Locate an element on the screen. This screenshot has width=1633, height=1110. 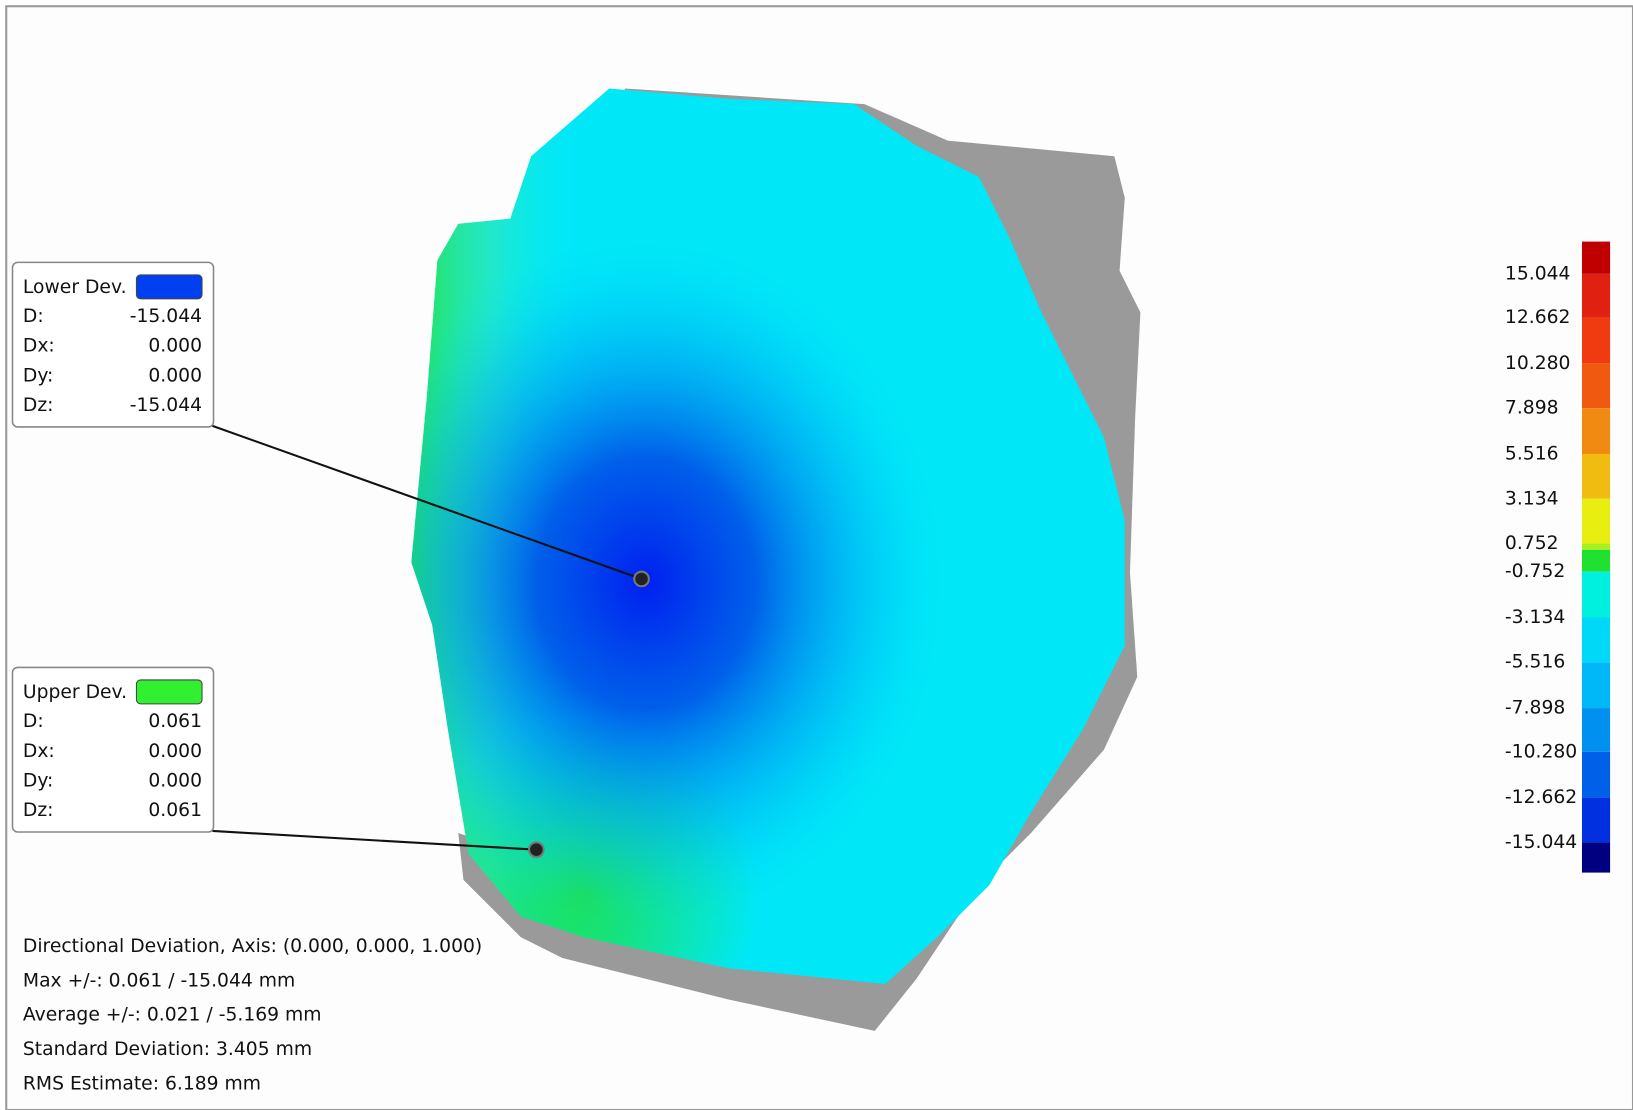
statistic-line: Max +/-: 0.061 / -15.044 mm is located at coordinates (159, 980).